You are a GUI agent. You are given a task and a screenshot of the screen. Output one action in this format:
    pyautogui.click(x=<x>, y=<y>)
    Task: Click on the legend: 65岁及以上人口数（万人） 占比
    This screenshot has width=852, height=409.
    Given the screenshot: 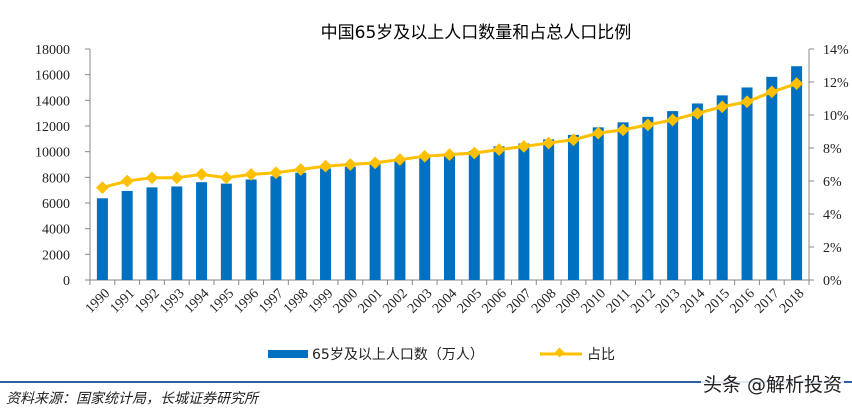 What is the action you would take?
    pyautogui.click(x=441, y=355)
    